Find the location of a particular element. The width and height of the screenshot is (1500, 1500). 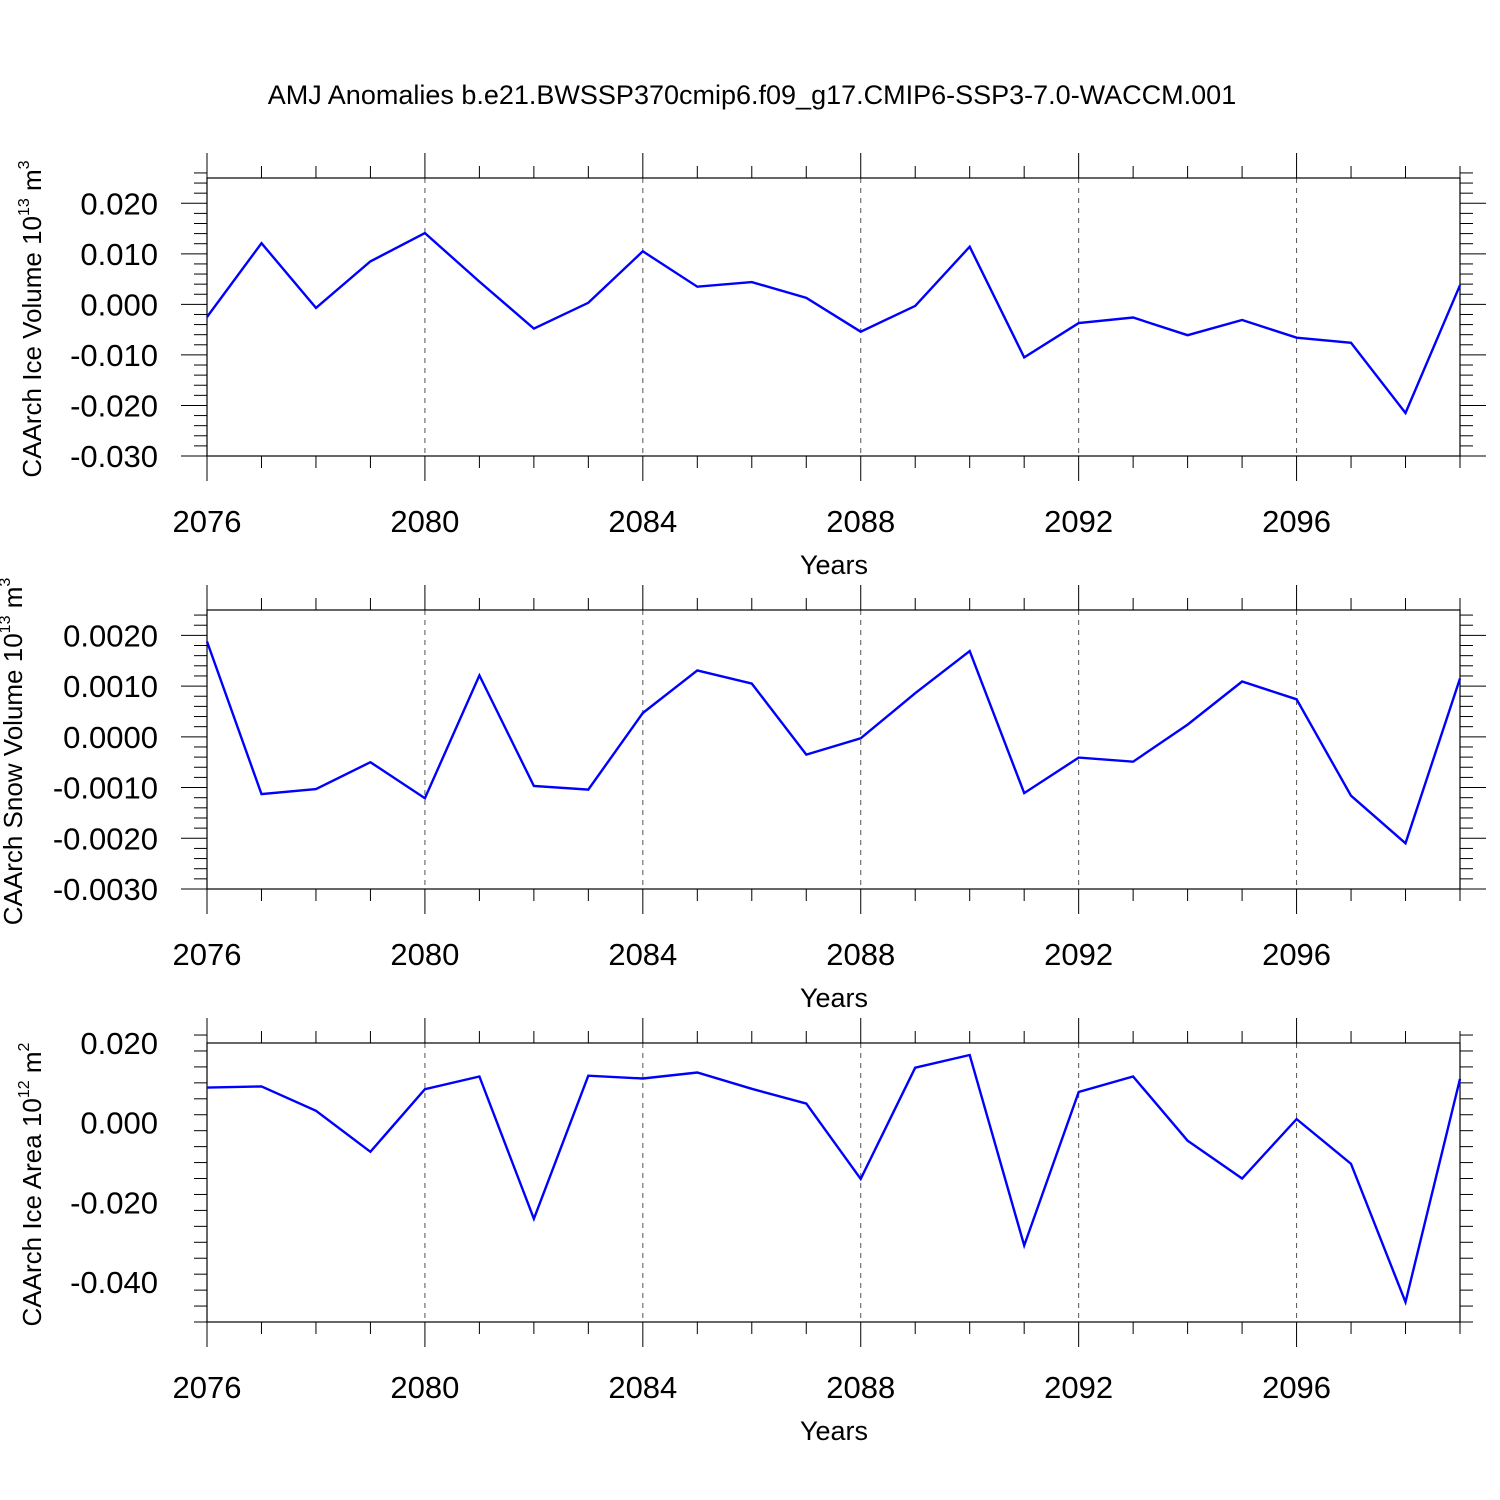

y-tick-label: 0.0020 is located at coordinates (110, 635).